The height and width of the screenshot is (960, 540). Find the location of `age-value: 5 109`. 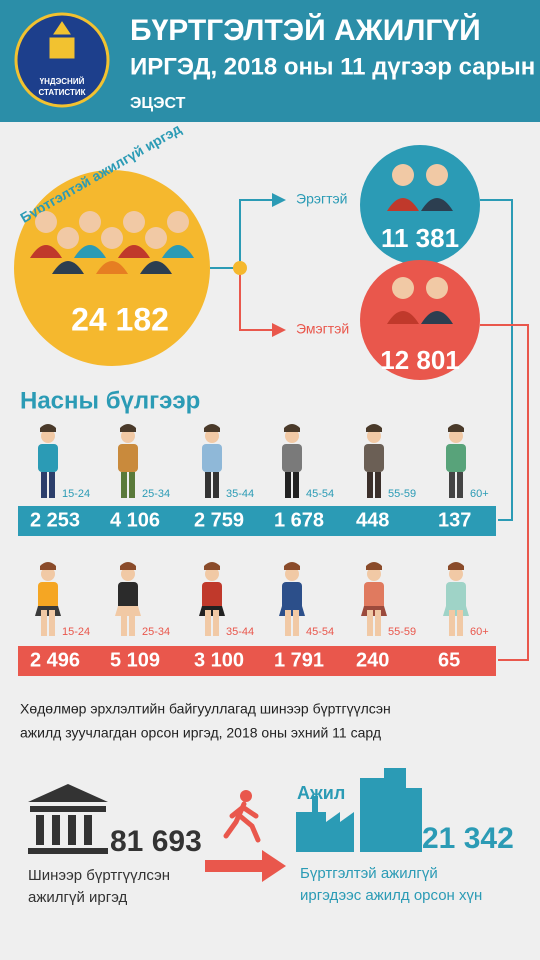

age-value: 5 109 is located at coordinates (135, 660).